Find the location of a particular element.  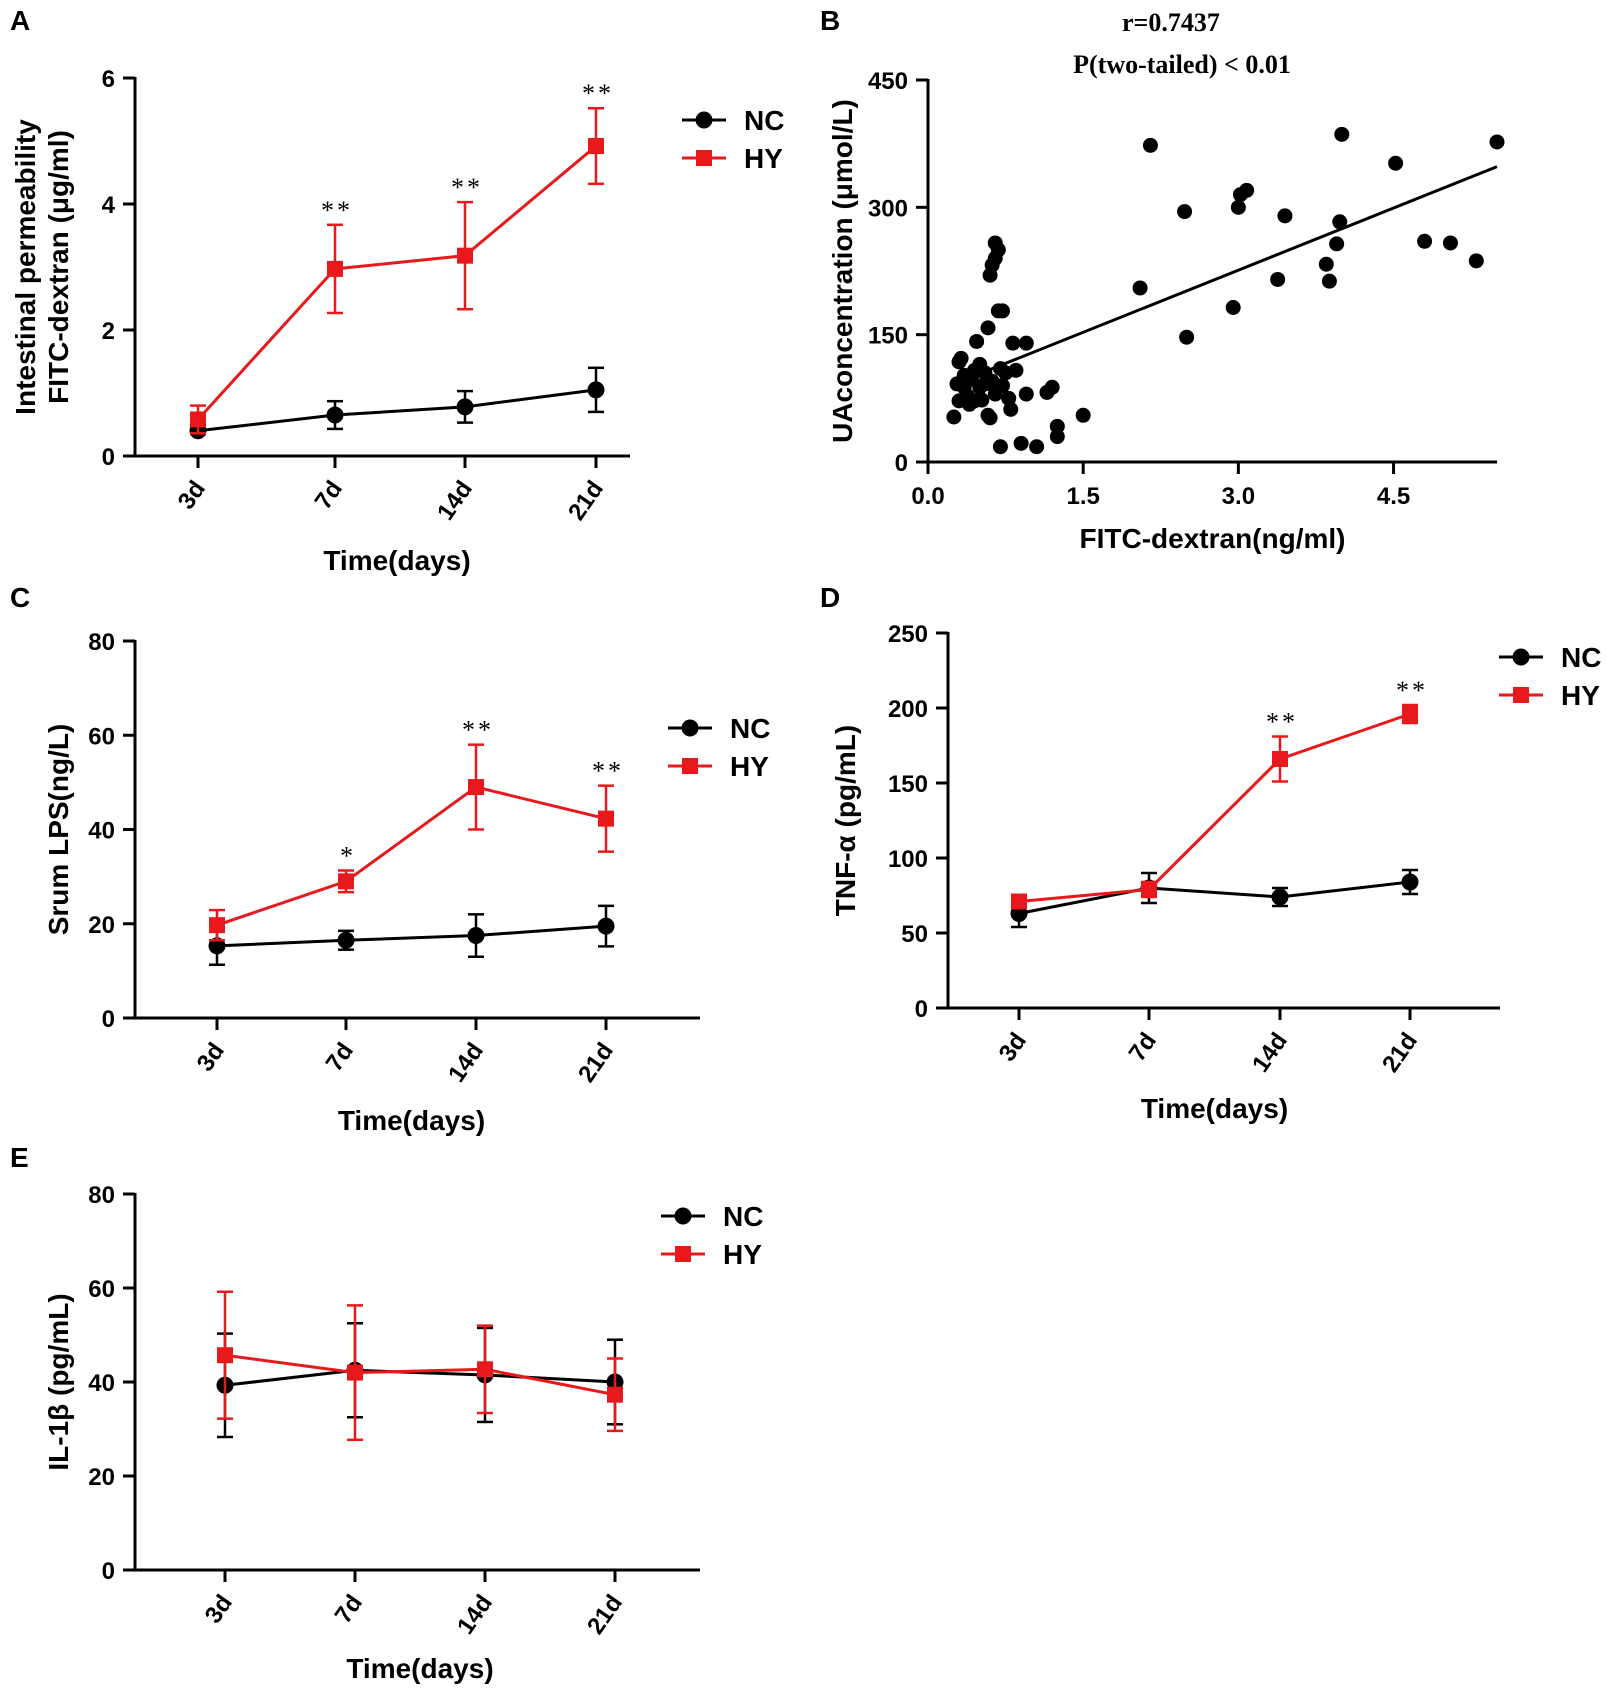

panel-label-a: A is located at coordinates (20, 20).